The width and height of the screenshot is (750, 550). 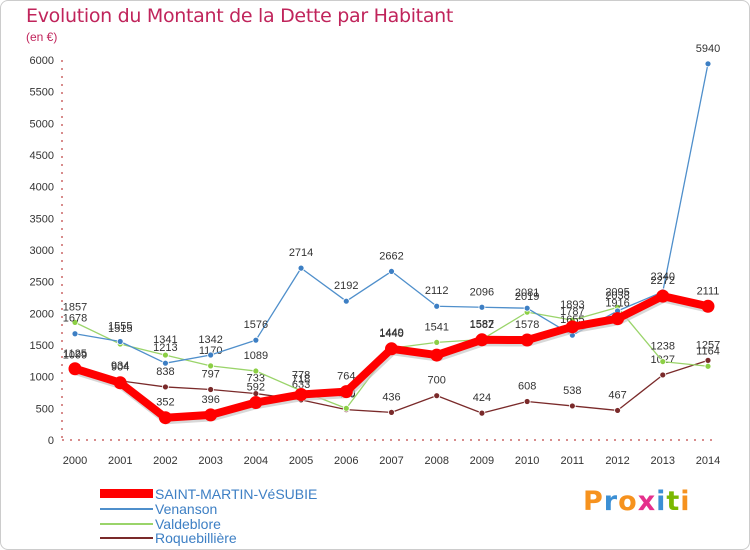 I want to click on data-label: 424, so click(x=482, y=398).